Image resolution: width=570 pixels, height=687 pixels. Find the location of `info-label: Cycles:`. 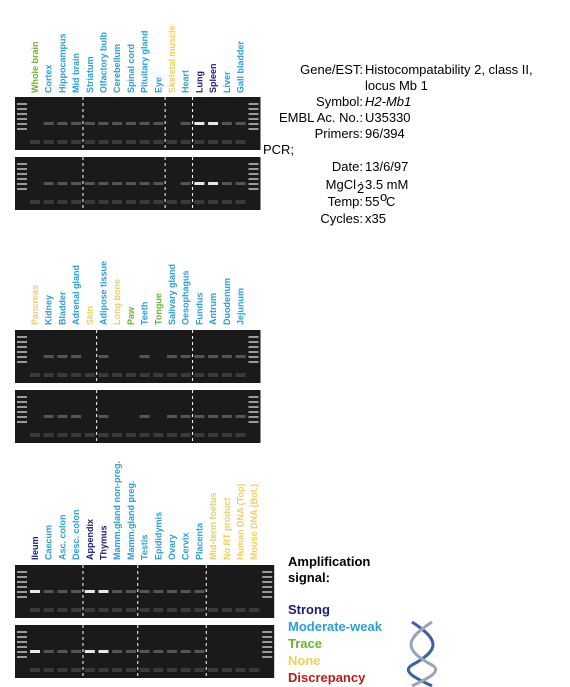

info-label: Cycles: is located at coordinates (341, 218).